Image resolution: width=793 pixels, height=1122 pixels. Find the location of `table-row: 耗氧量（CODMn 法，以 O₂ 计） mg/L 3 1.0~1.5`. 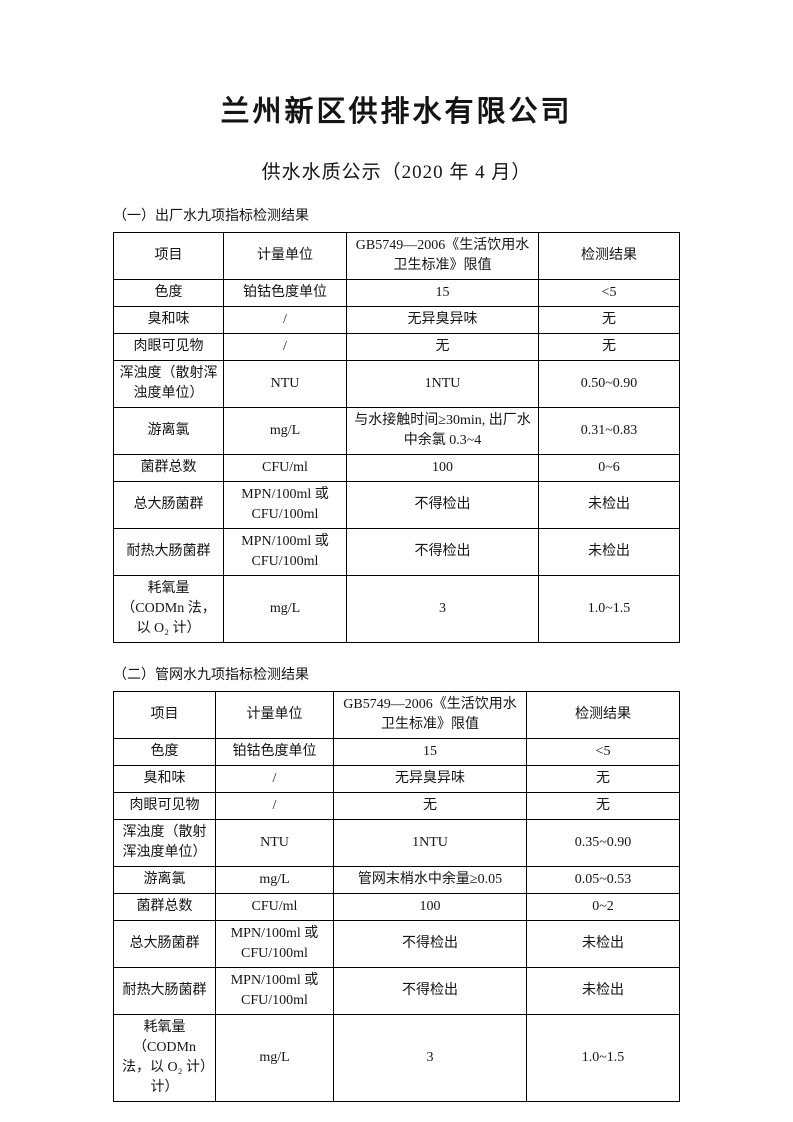

table-row: 耗氧量（CODMn 法，以 O₂ 计） mg/L 3 1.0~1.5 is located at coordinates (396, 609).